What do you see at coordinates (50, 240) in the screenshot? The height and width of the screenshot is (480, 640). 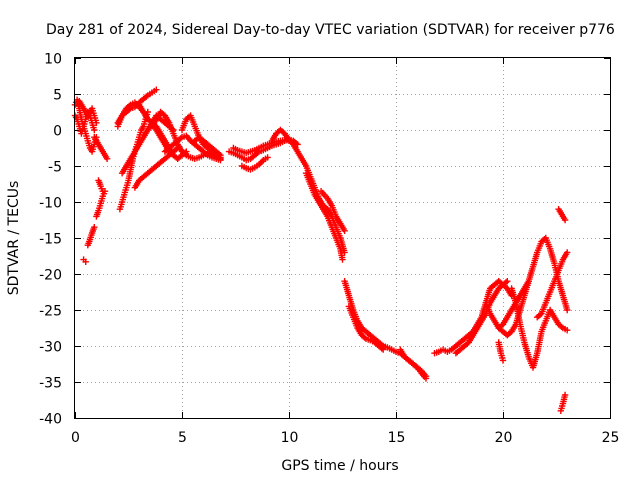 I see `y-tick-label: -15` at bounding box center [50, 240].